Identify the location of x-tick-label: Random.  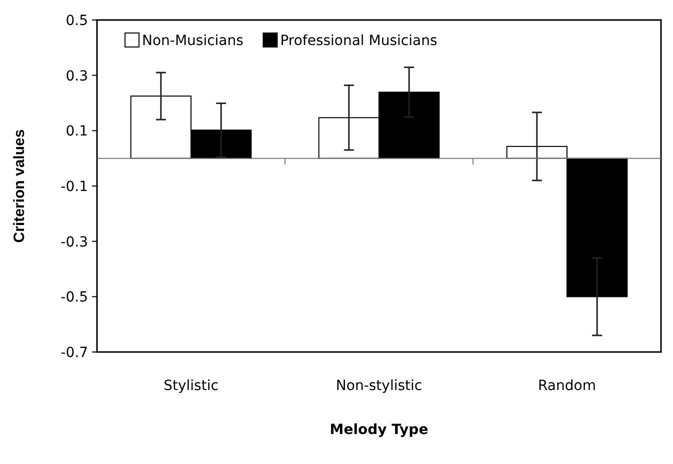
(567, 386).